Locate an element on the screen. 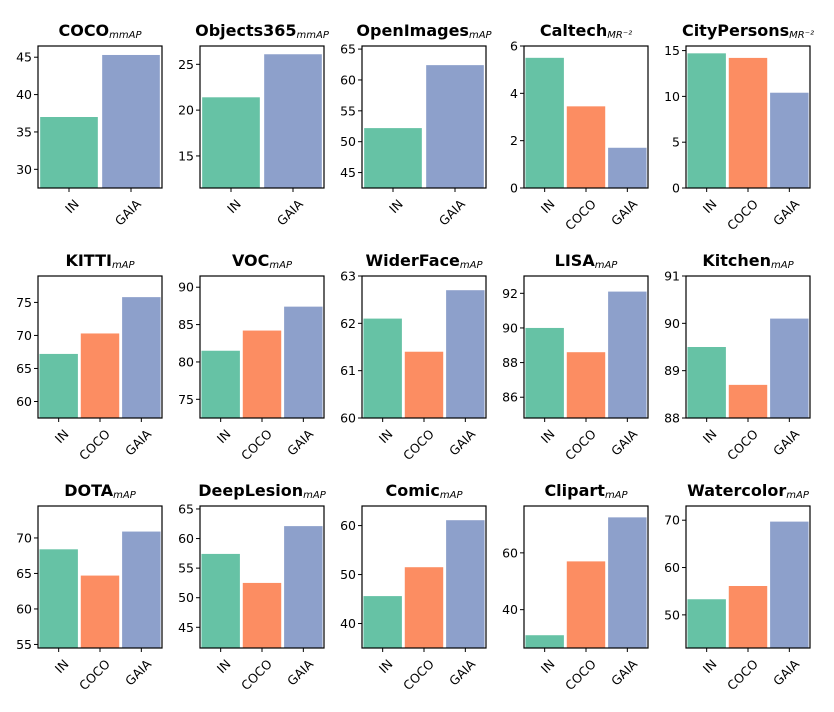  y-tick-label: 40 is located at coordinates (510, 609).